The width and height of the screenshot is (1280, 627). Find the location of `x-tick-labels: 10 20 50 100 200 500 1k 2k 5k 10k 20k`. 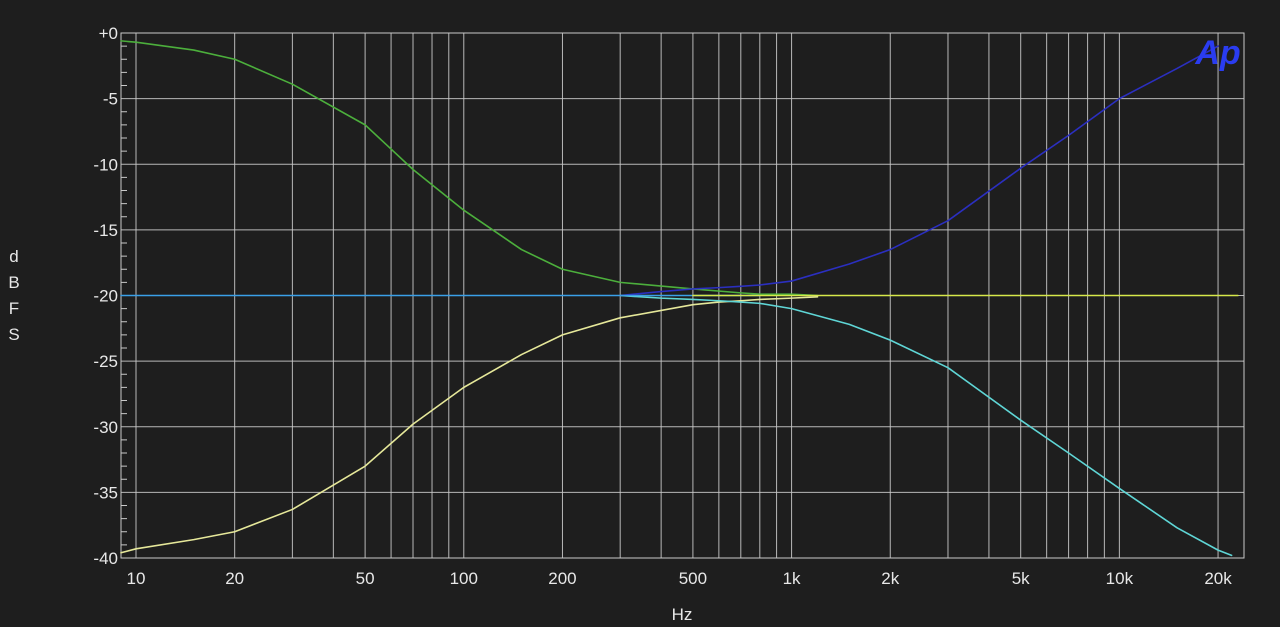

x-tick-labels: 10 20 50 100 200 500 1k 2k 5k 10k 20k is located at coordinates (680, 578).